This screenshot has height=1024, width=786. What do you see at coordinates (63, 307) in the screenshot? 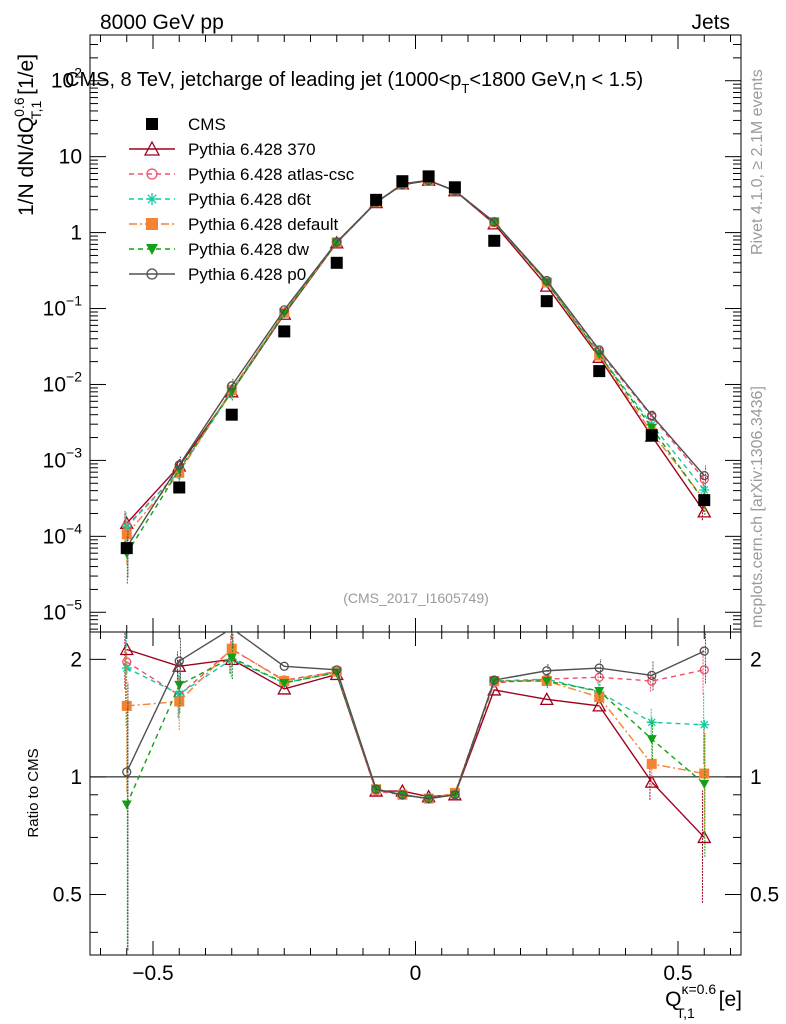
I see `y-tick-label: 10⁻¹` at bounding box center [63, 307].